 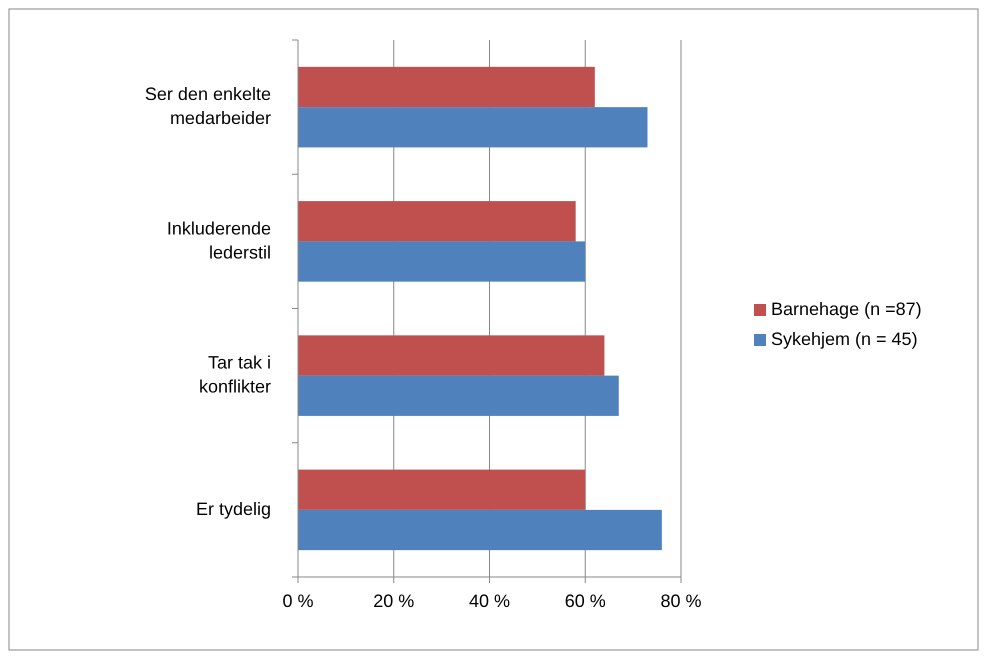 What do you see at coordinates (234, 374) in the screenshot?
I see `y-tick-label: Tar tak i konflikter` at bounding box center [234, 374].